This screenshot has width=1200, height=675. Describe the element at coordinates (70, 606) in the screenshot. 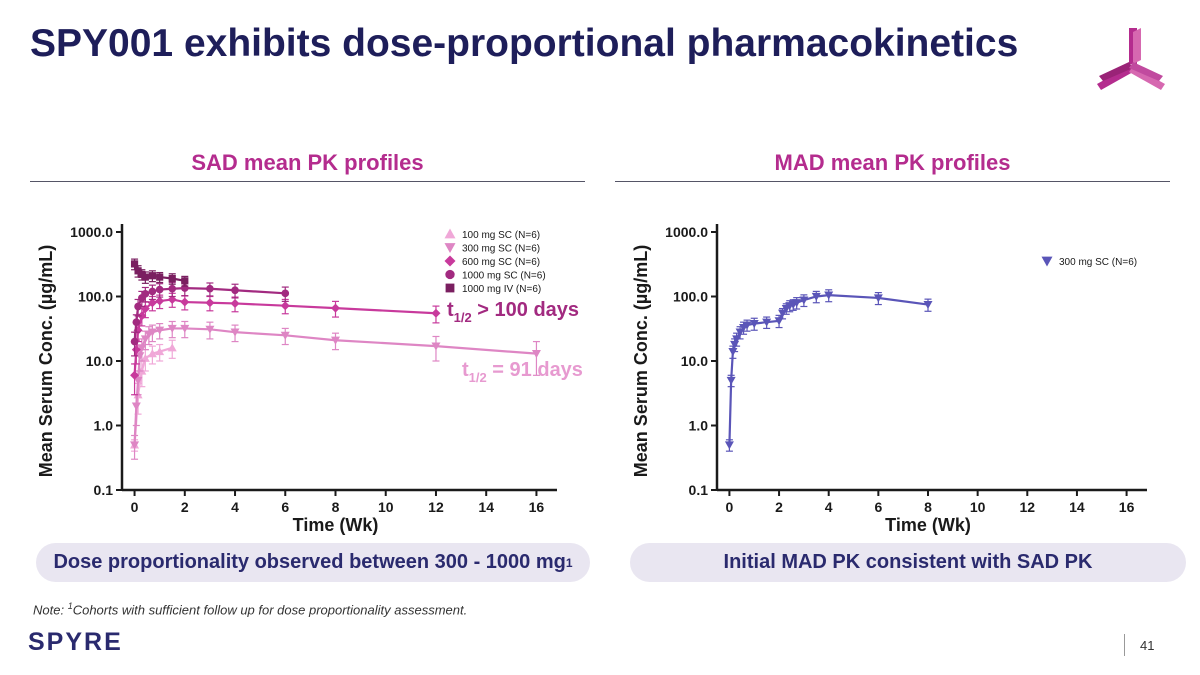

I see `footnote-sup: 1` at that location.